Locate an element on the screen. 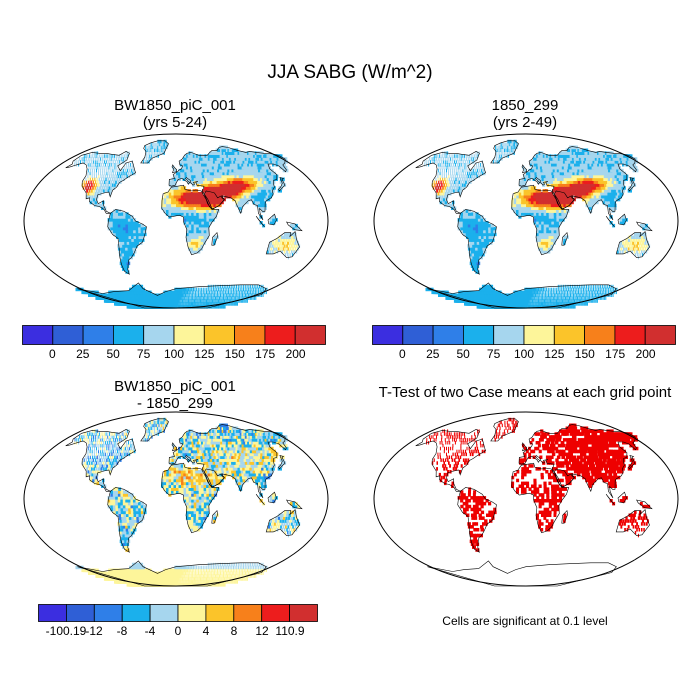 Image resolution: width=700 pixels, height=700 pixels. colorbar-difference-labels: -100.19 -12 -8 -4 0 4 8 12 110.9 is located at coordinates (178, 632).